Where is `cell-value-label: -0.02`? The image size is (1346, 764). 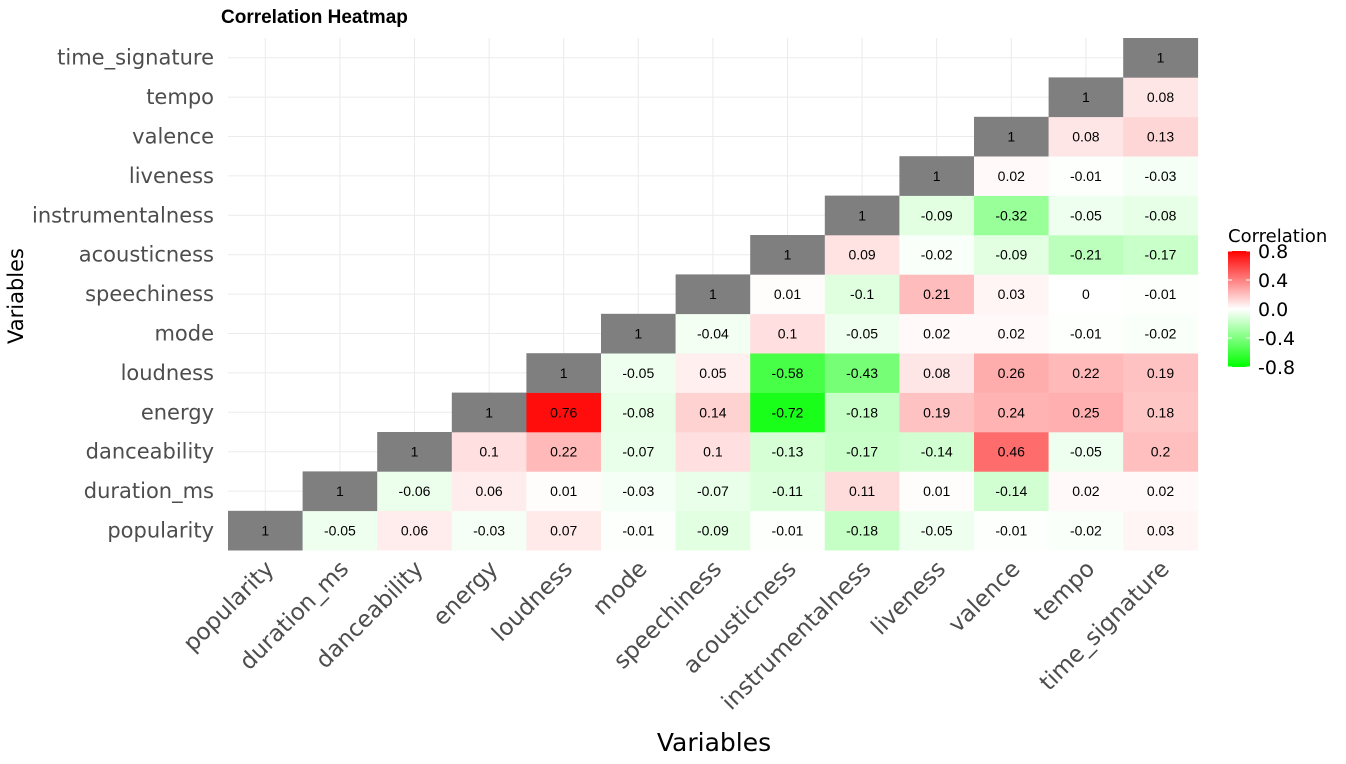
cell-value-label: -0.02 is located at coordinates (1086, 531).